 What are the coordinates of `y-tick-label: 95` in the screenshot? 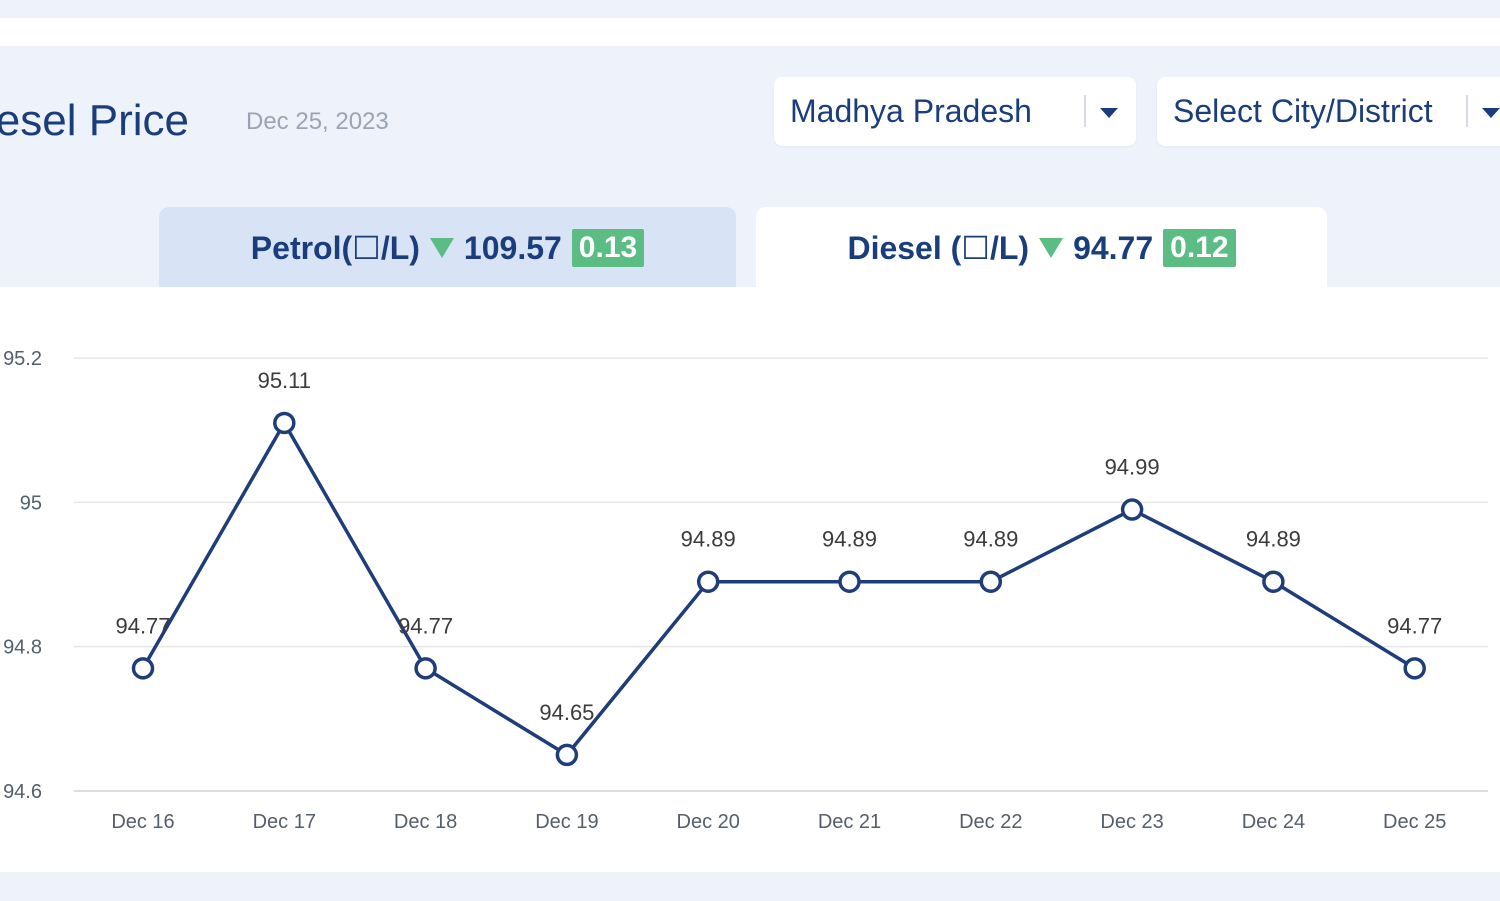 It's located at (31, 503).